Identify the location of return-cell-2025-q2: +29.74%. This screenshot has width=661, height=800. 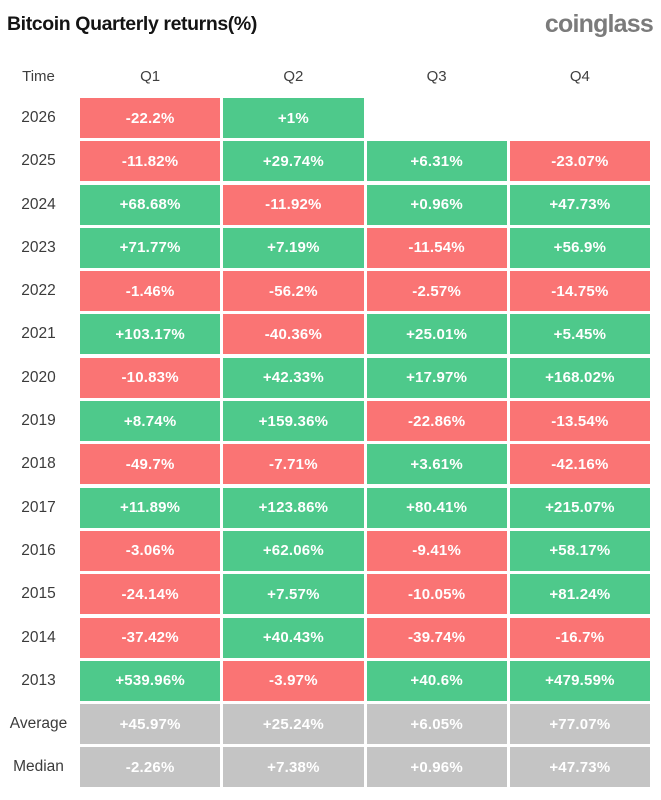
(293, 161).